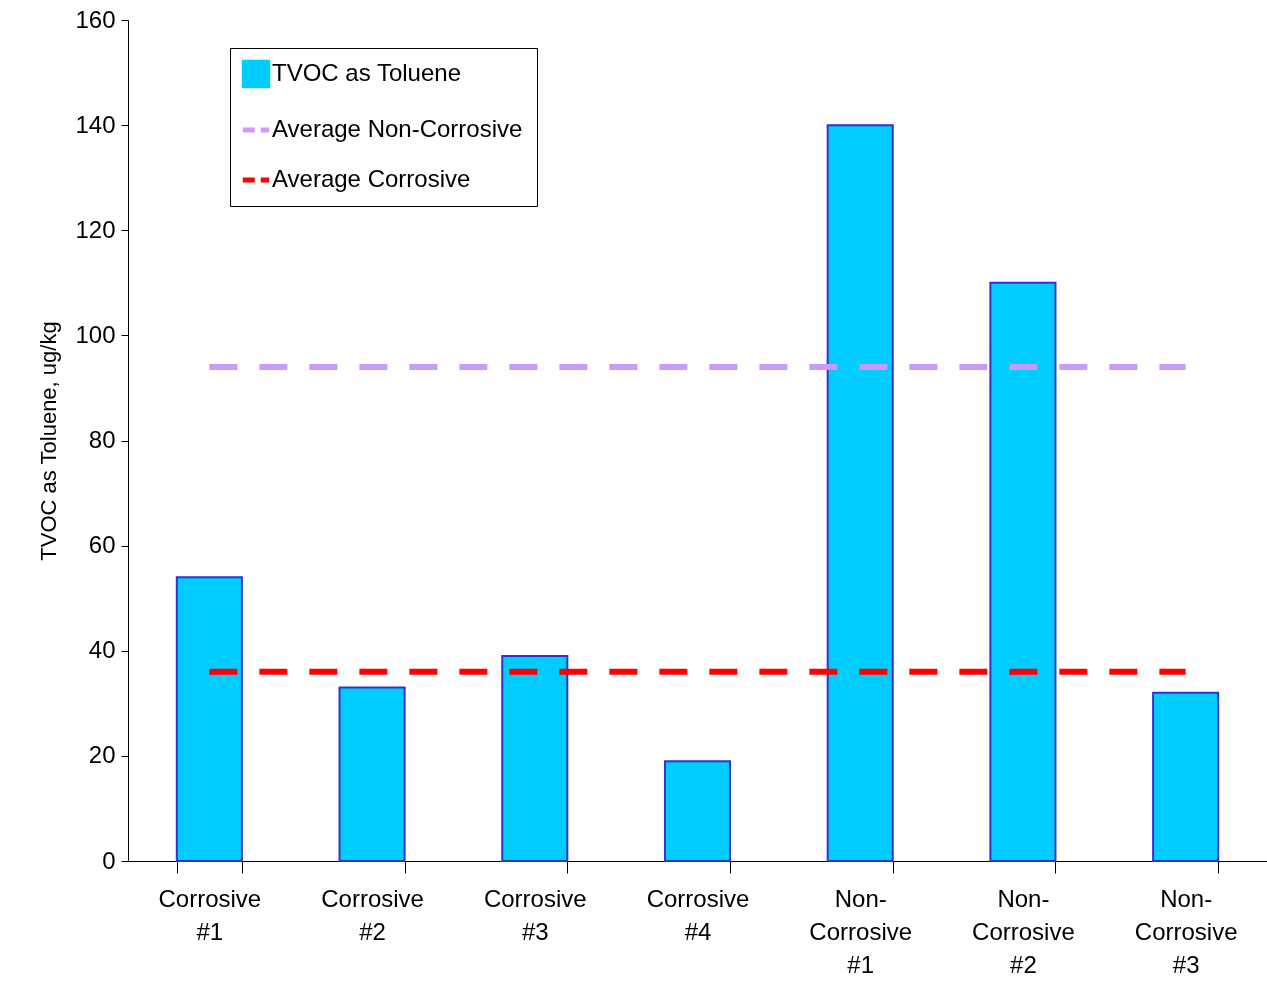 This screenshot has height=981, width=1267. What do you see at coordinates (366, 72) in the screenshot?
I see `legend-label: TVOC as Toluene` at bounding box center [366, 72].